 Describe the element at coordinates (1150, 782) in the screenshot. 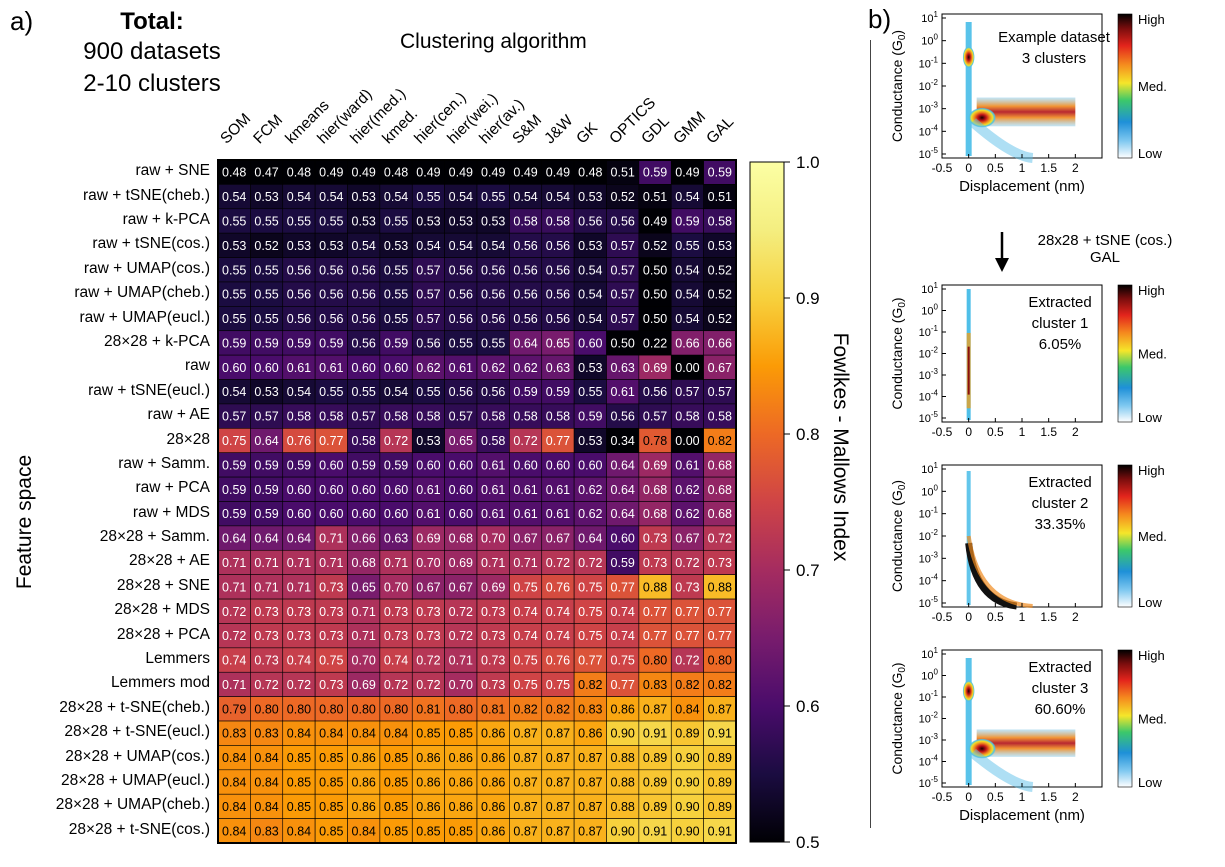

I see `colorbar-low-label: Low` at that location.